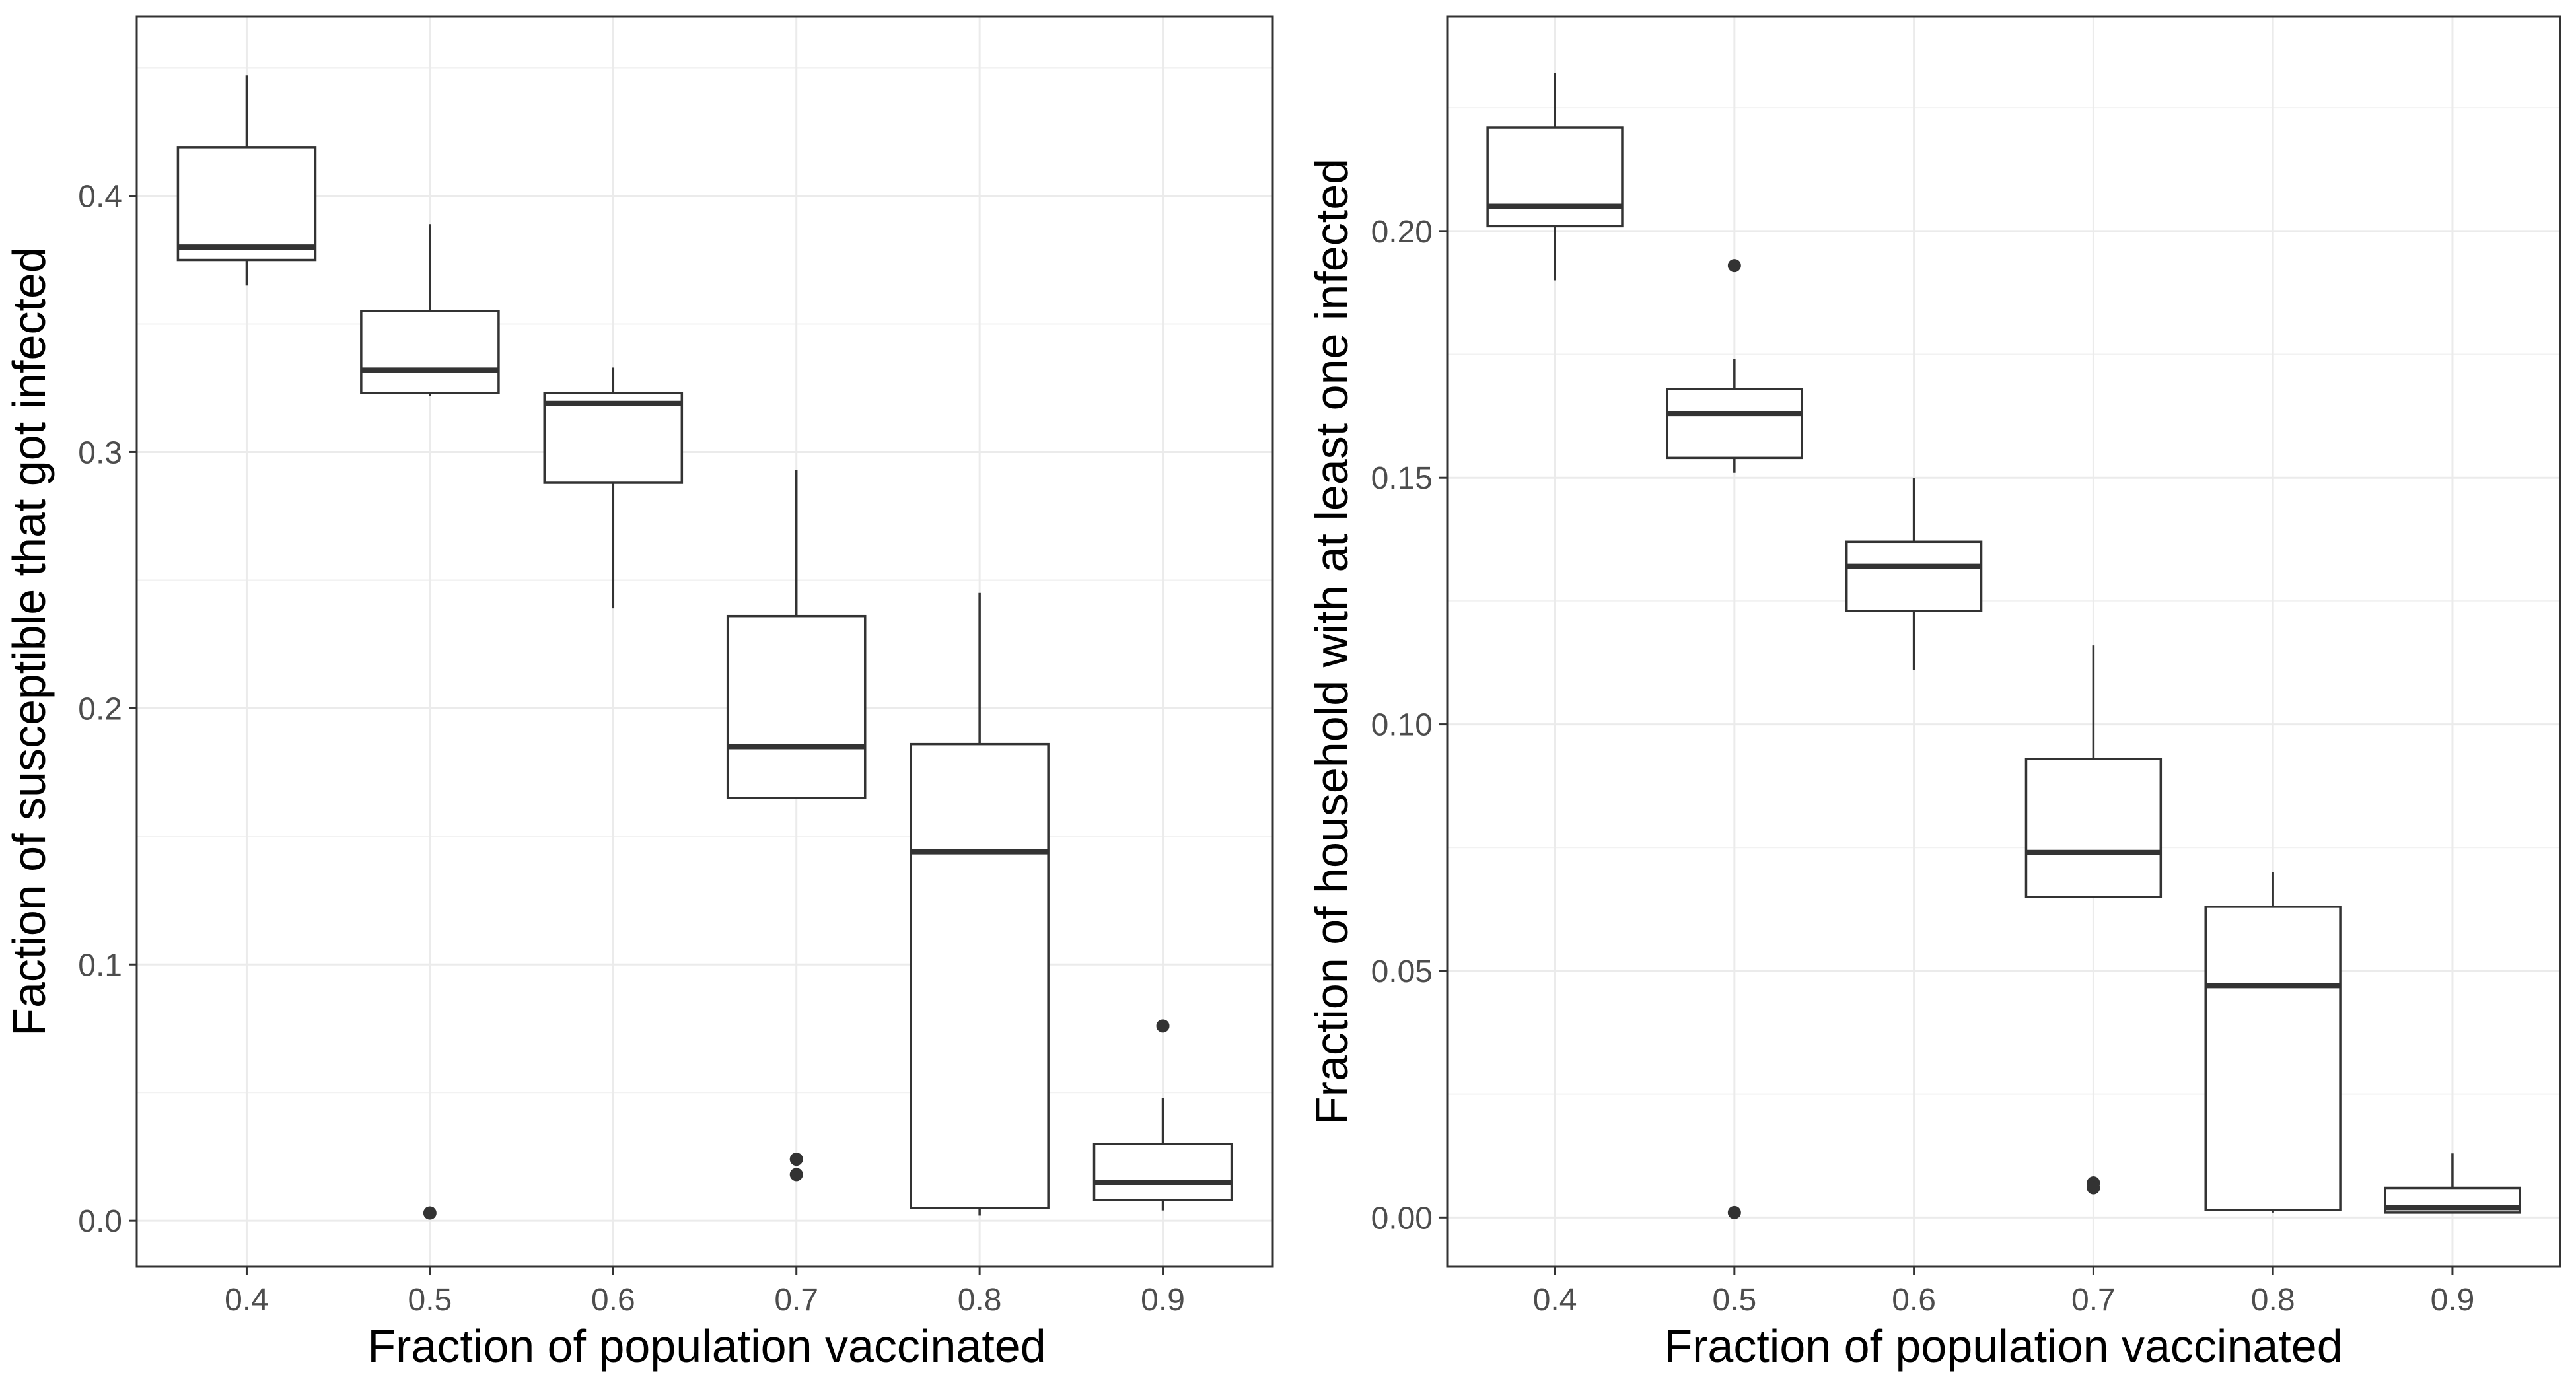  What do you see at coordinates (1402, 725) in the screenshot?
I see `y-tick-label: 0.10` at bounding box center [1402, 725].